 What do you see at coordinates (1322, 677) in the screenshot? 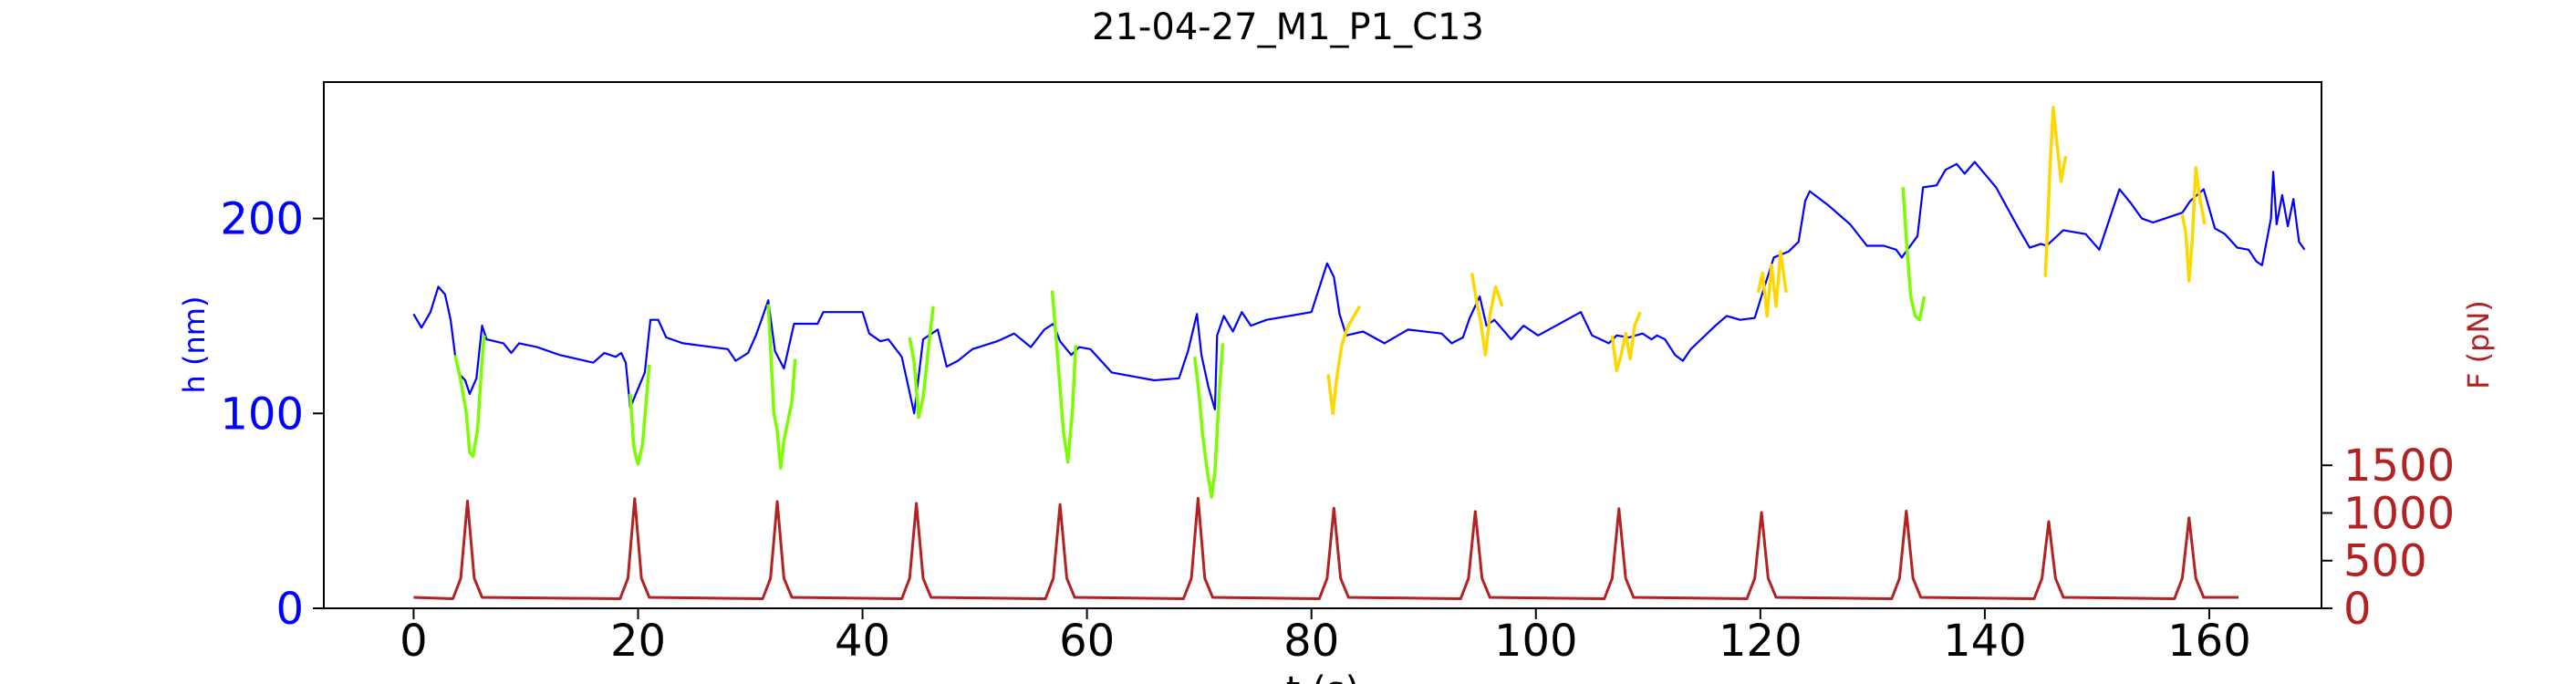
I see `x-axis-label: t (s)` at bounding box center [1322, 677].